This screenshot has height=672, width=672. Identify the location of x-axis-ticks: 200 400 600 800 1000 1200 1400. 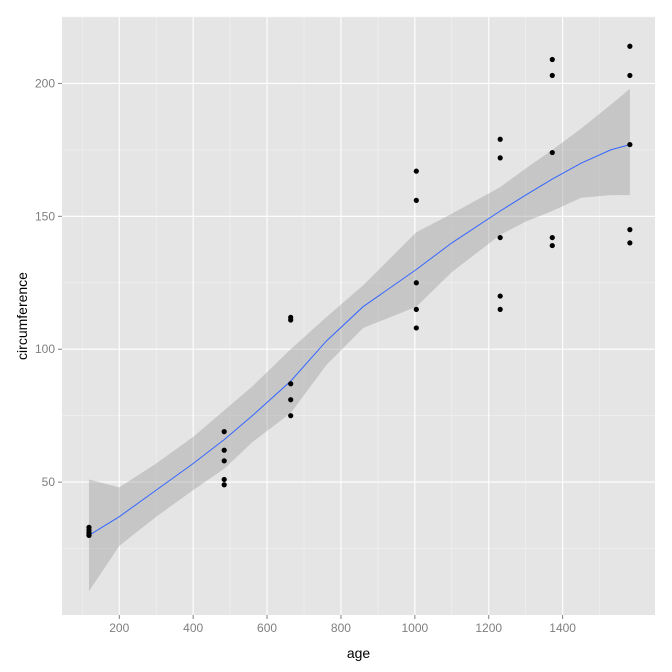
(342, 625).